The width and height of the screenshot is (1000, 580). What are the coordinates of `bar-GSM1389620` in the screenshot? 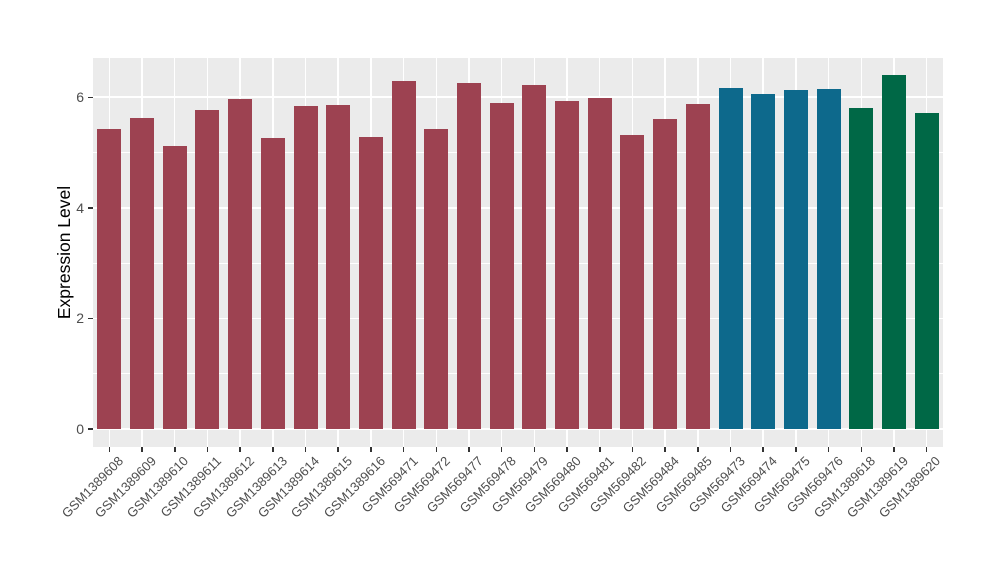 It's located at (926, 270).